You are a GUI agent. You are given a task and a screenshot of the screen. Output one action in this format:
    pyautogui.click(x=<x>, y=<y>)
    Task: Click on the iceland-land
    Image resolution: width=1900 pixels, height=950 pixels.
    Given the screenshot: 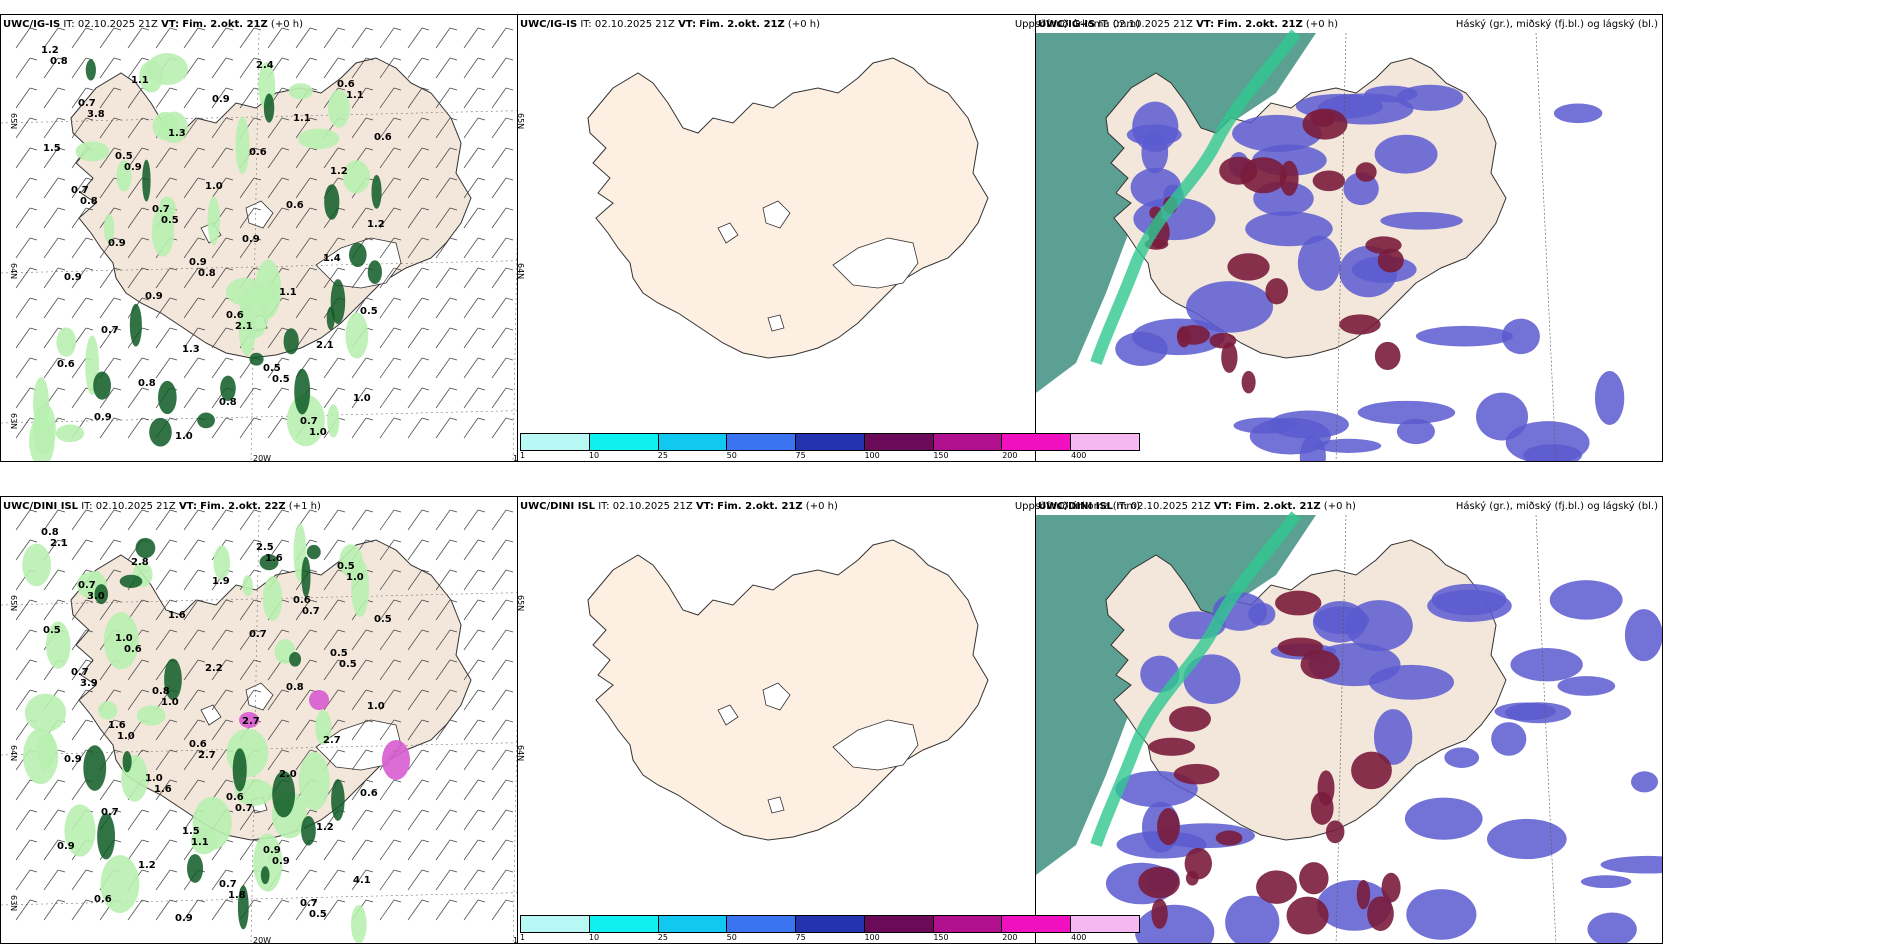 What is the action you would take?
    pyautogui.click(x=788, y=208)
    